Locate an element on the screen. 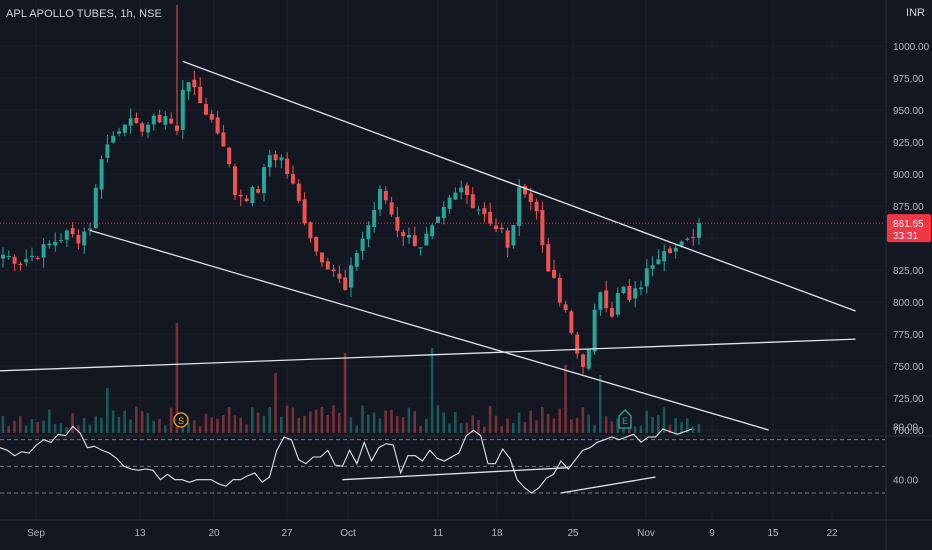  price-tick-label: 775.00 is located at coordinates (908, 335).